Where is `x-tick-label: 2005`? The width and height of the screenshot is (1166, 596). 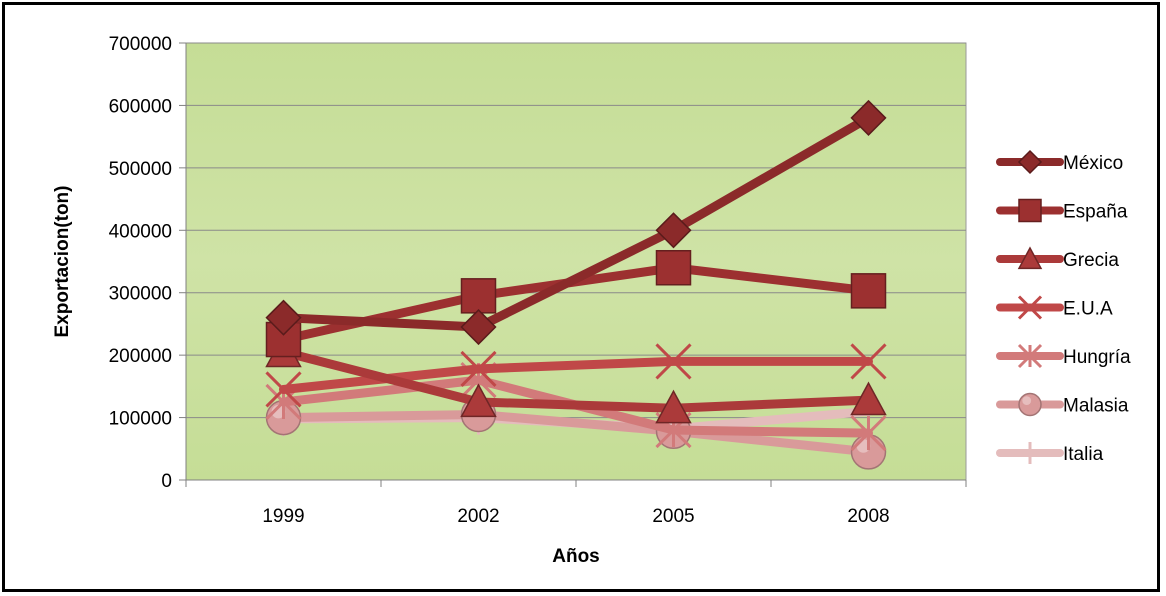
x-tick-label: 2005 is located at coordinates (673, 516).